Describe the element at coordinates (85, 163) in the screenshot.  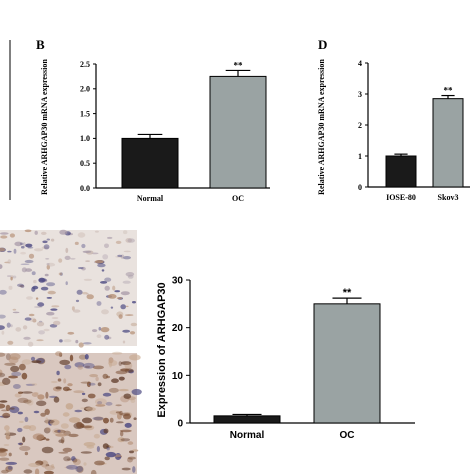
I see `chart-b-y-tick-label: 0.5` at that location.